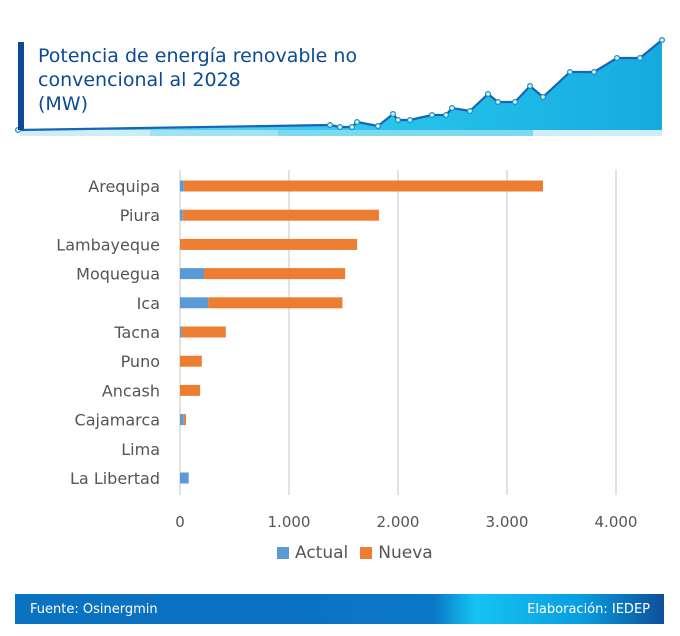 The height and width of the screenshot is (636, 680). I want to click on y-category-label: Moquegua, so click(118, 274).